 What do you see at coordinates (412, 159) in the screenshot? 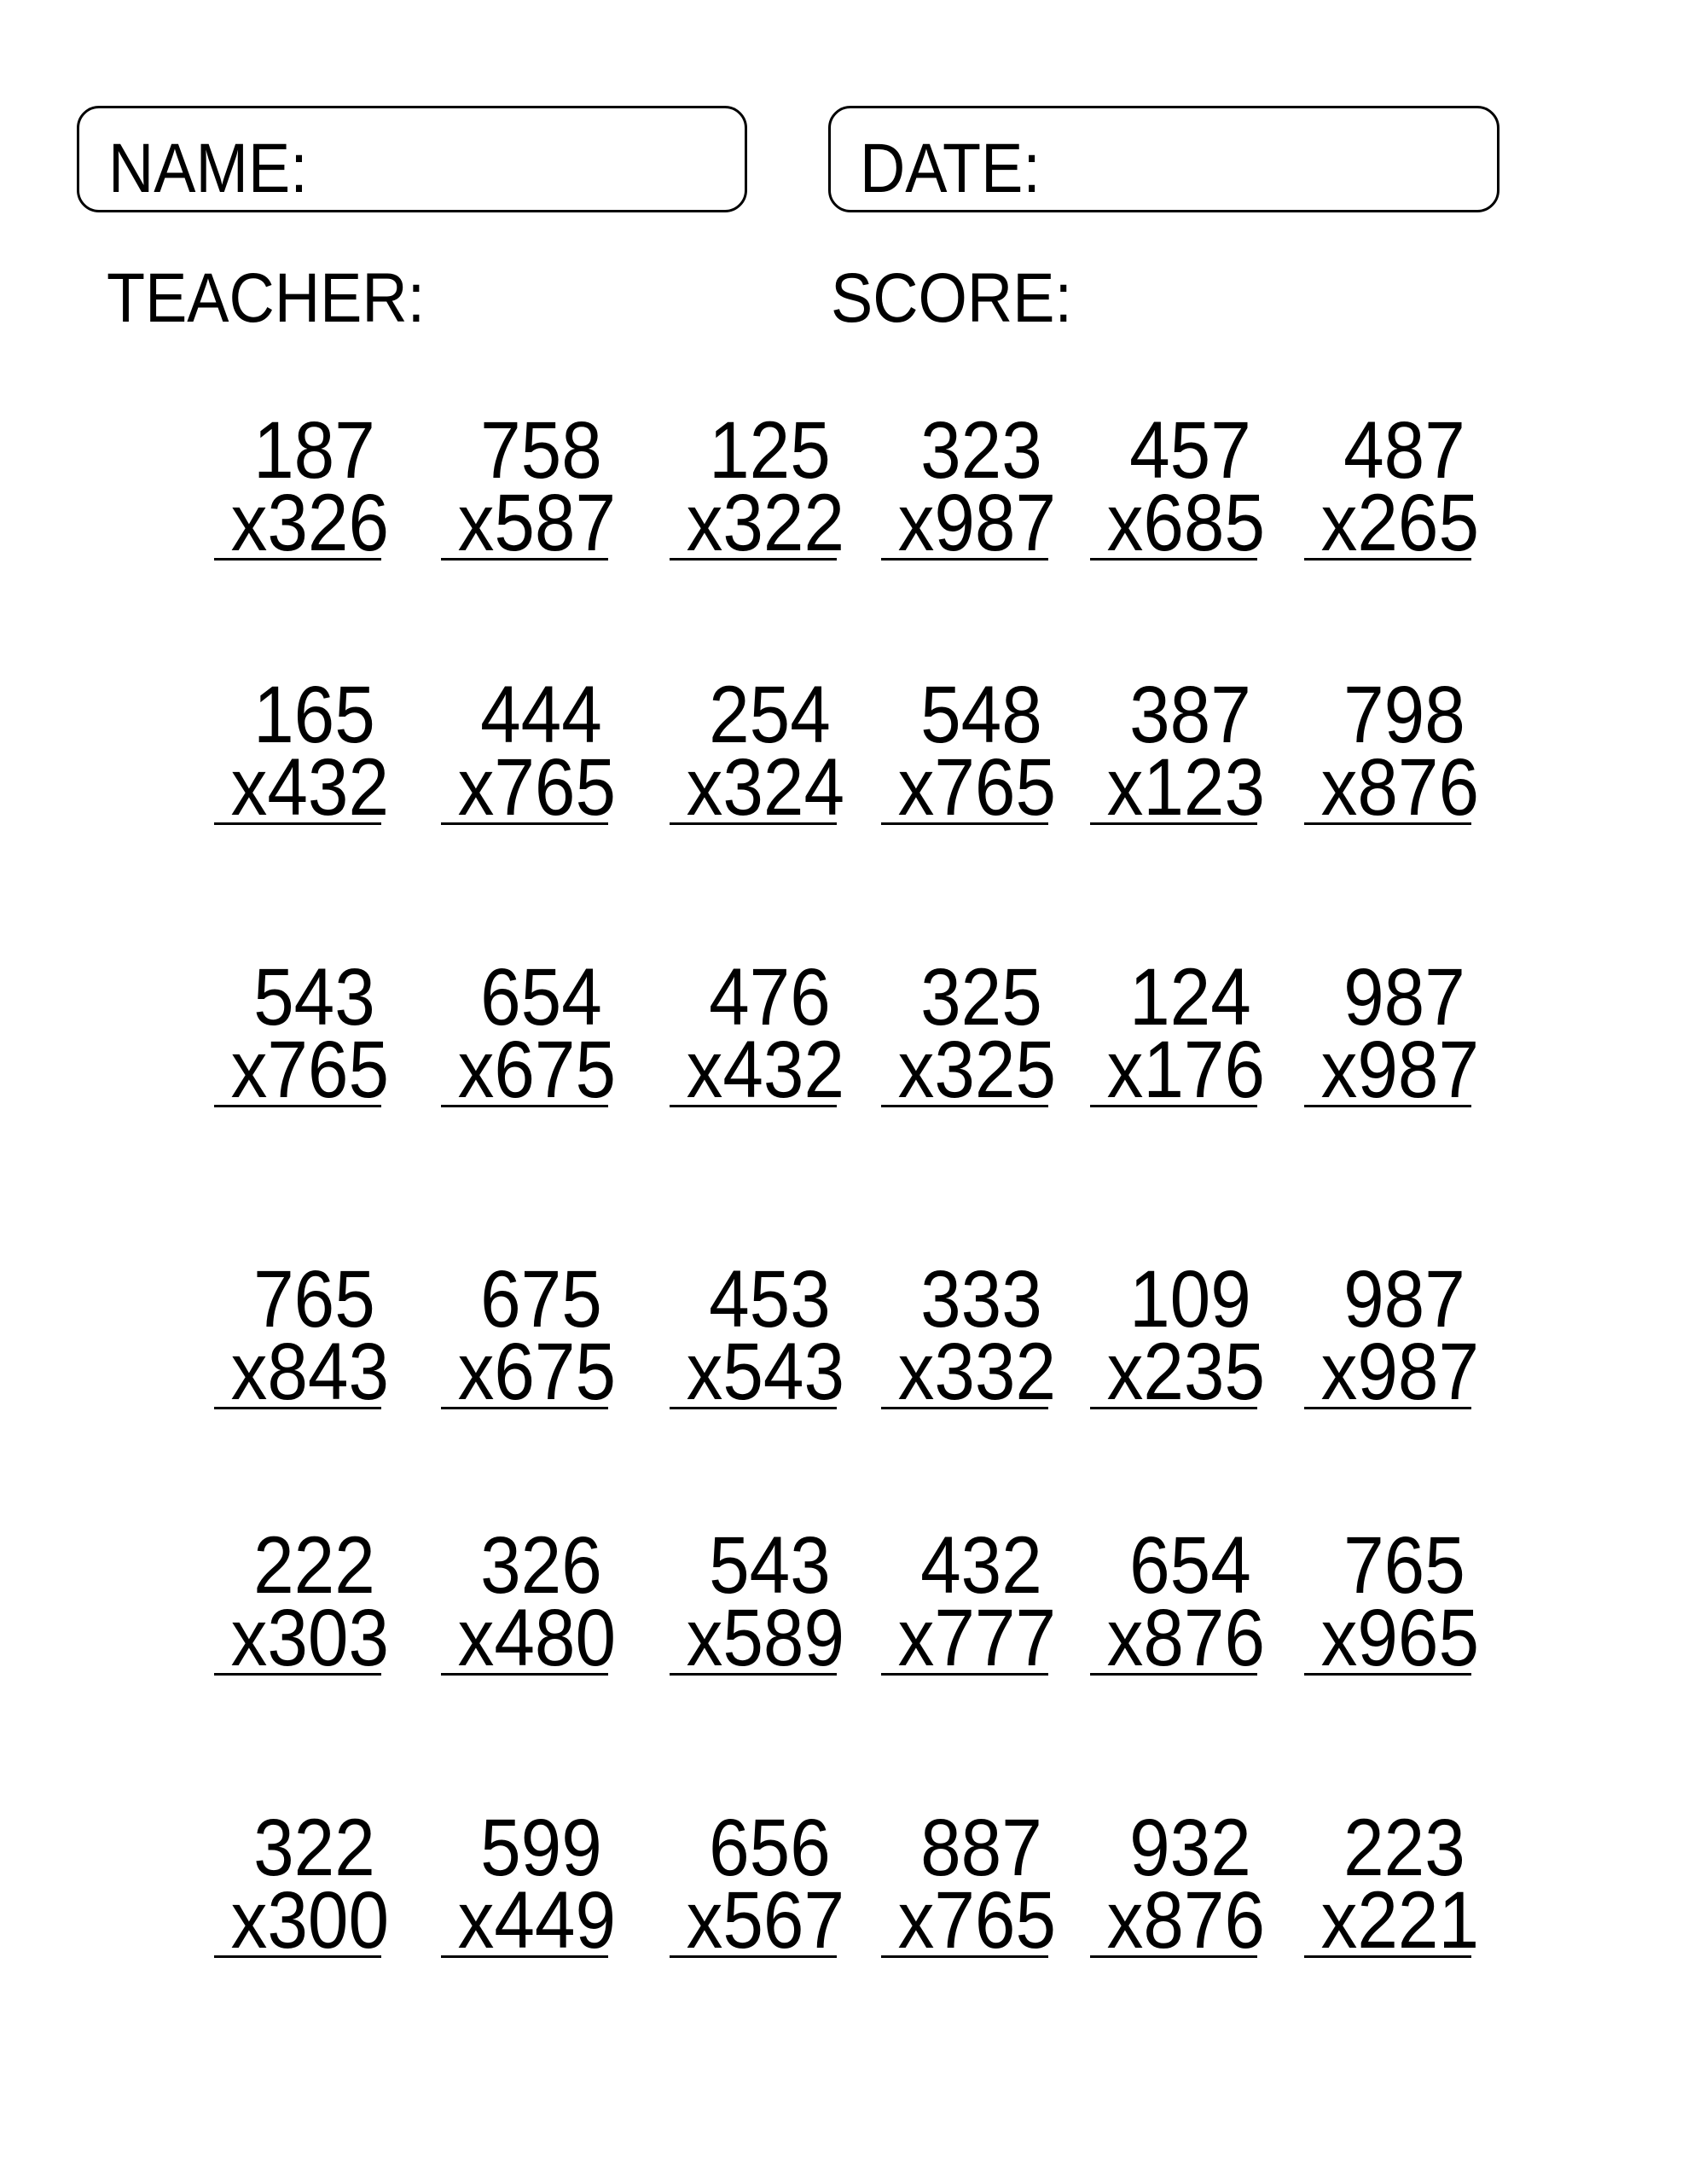
I see `name-field` at bounding box center [412, 159].